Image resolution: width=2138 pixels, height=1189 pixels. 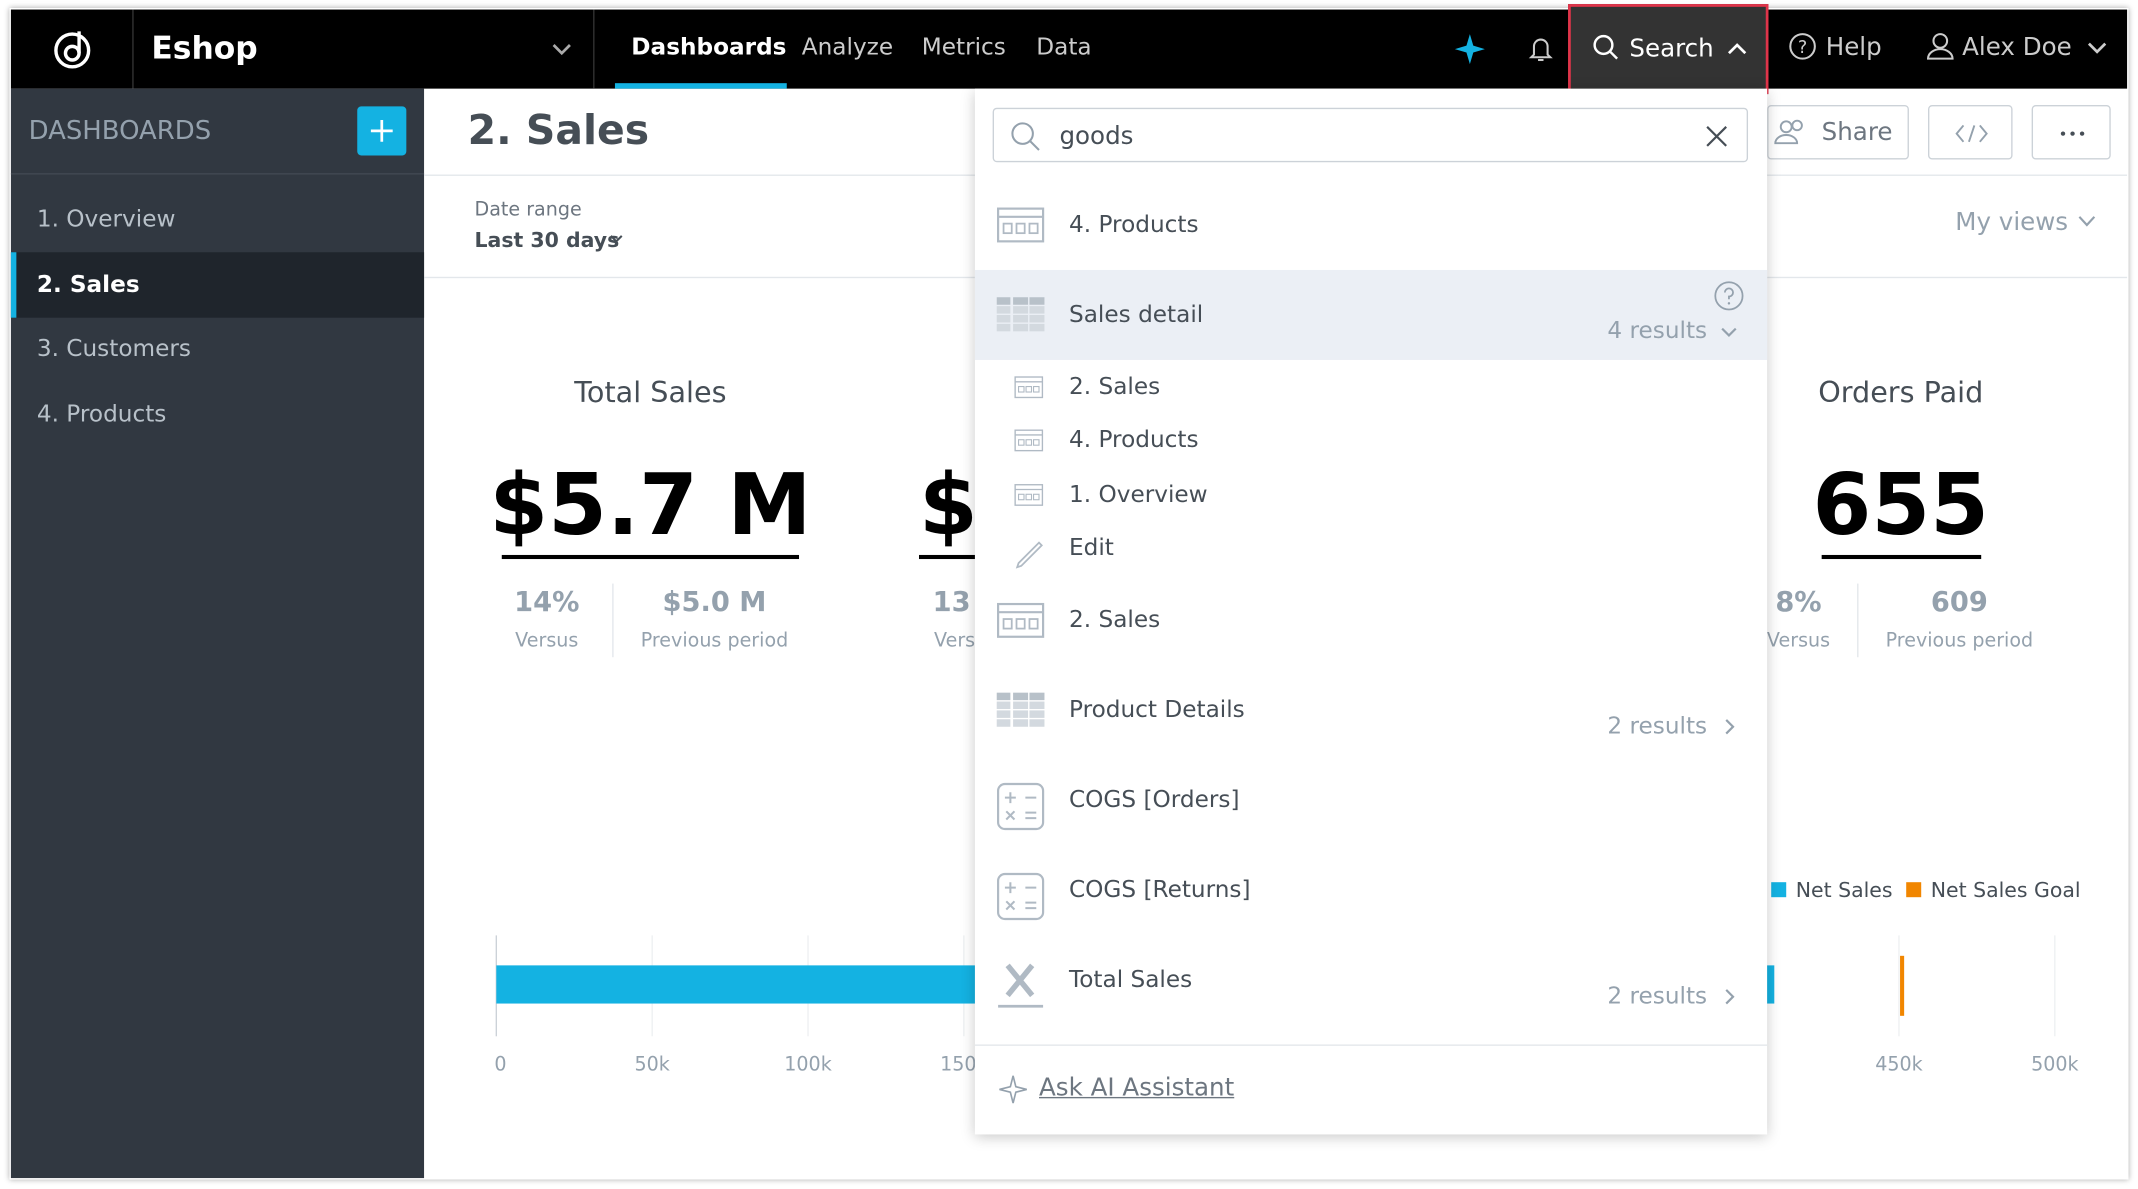 What do you see at coordinates (807, 1064) in the screenshot?
I see `x-tick-label: 100k` at bounding box center [807, 1064].